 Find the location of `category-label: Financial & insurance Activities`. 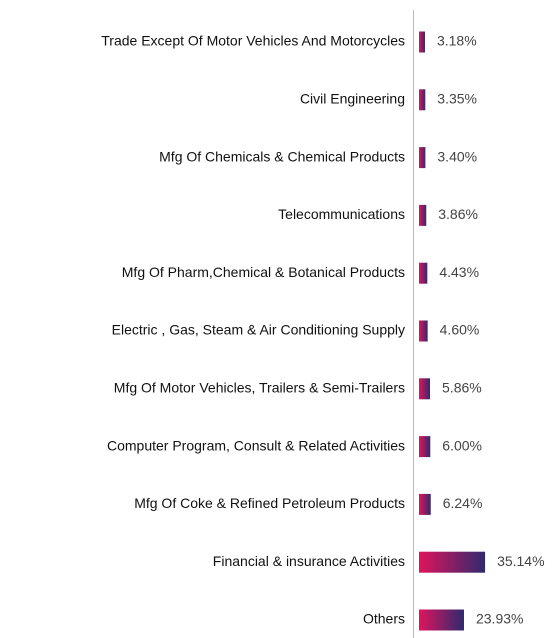

category-label: Financial & insurance Activities is located at coordinates (309, 561).